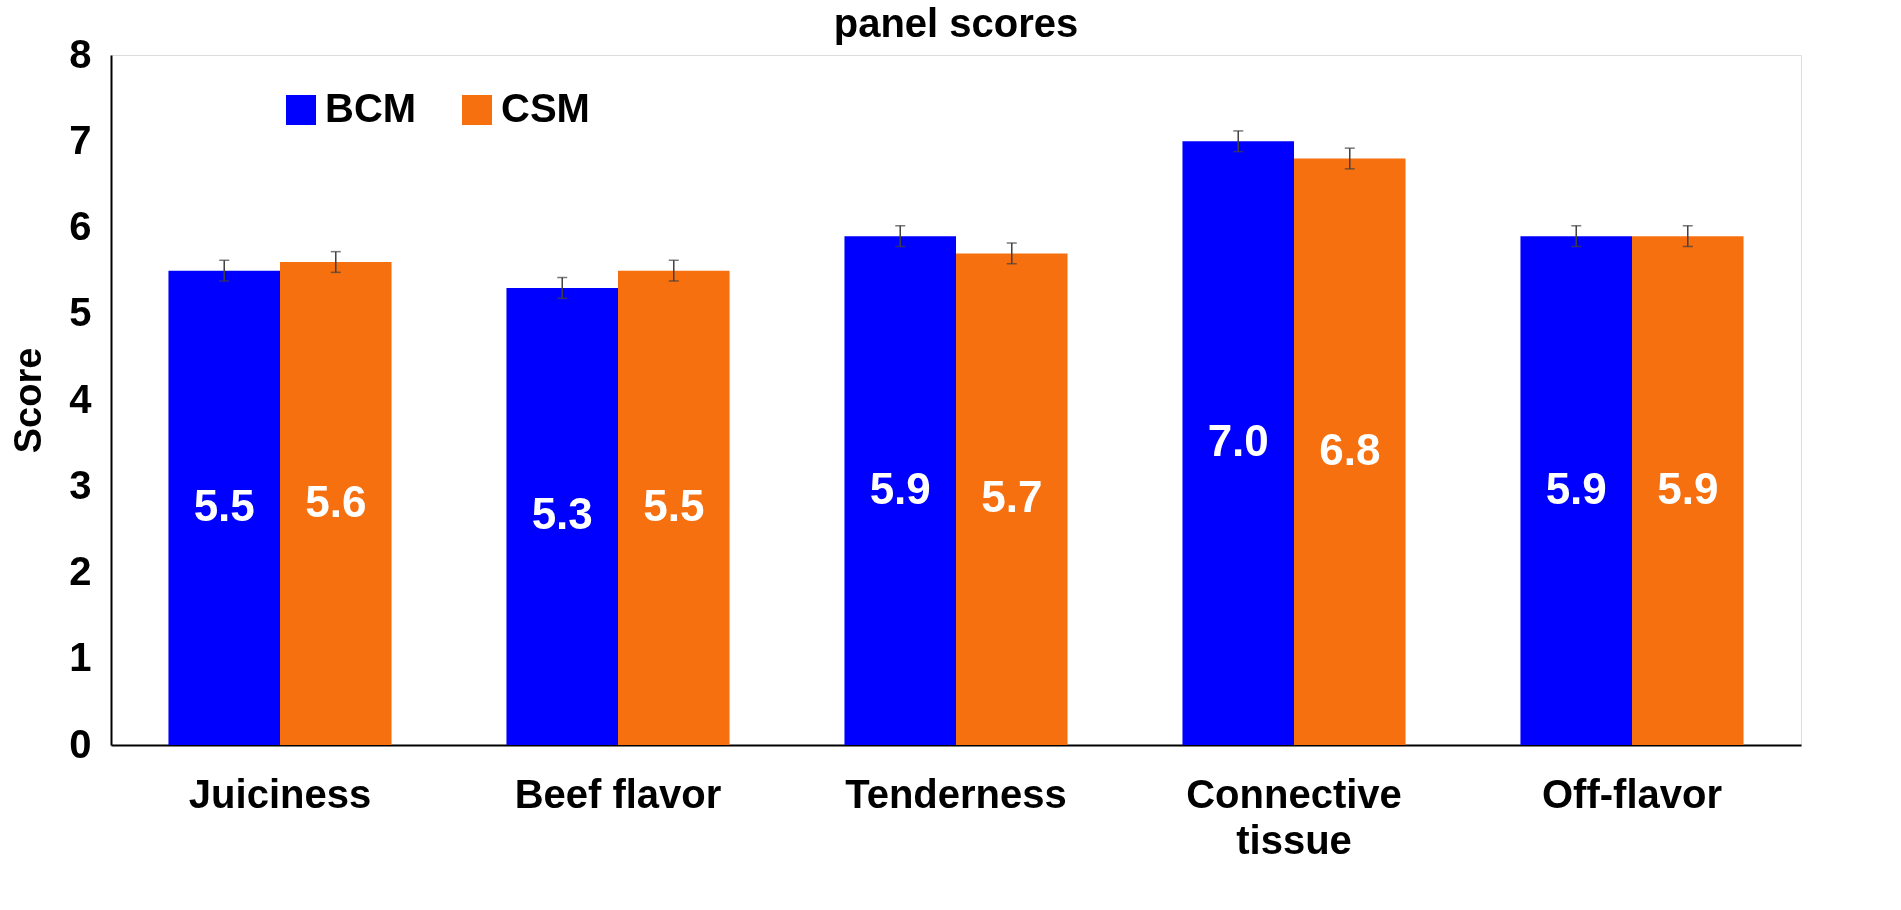 The height and width of the screenshot is (910, 1901). I want to click on data-label: 7.0, so click(1238, 441).